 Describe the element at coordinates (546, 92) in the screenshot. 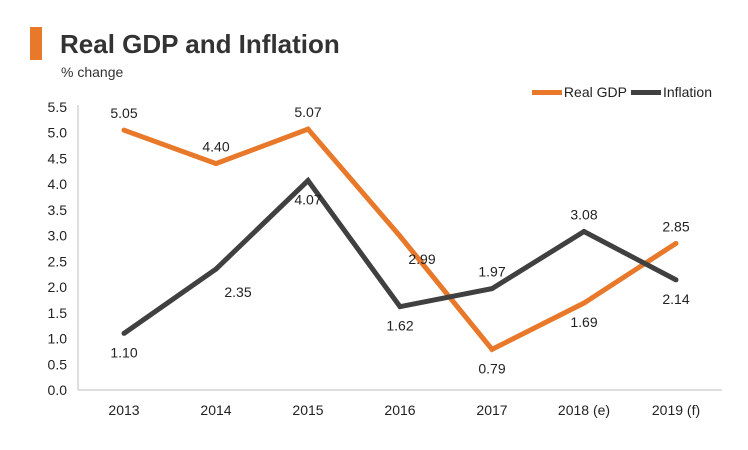

I see `legend-swatch-real-gdp` at that location.